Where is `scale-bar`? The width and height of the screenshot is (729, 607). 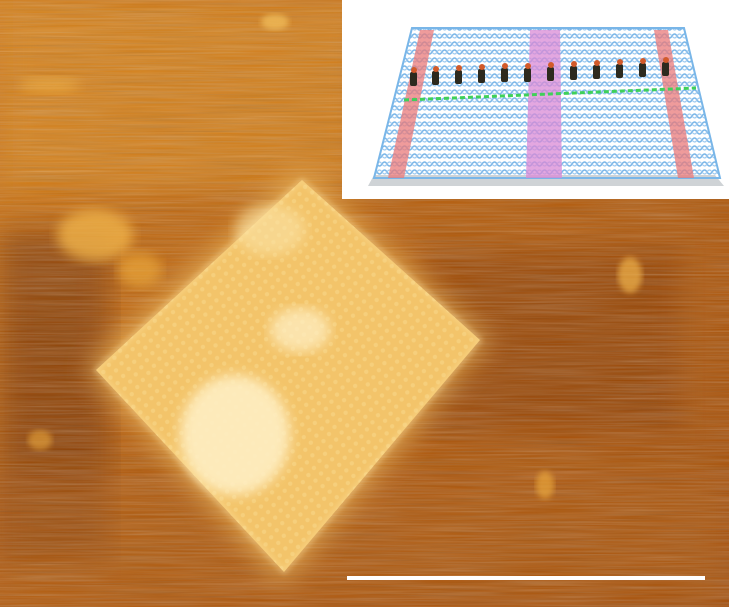 scale-bar is located at coordinates (526, 578).